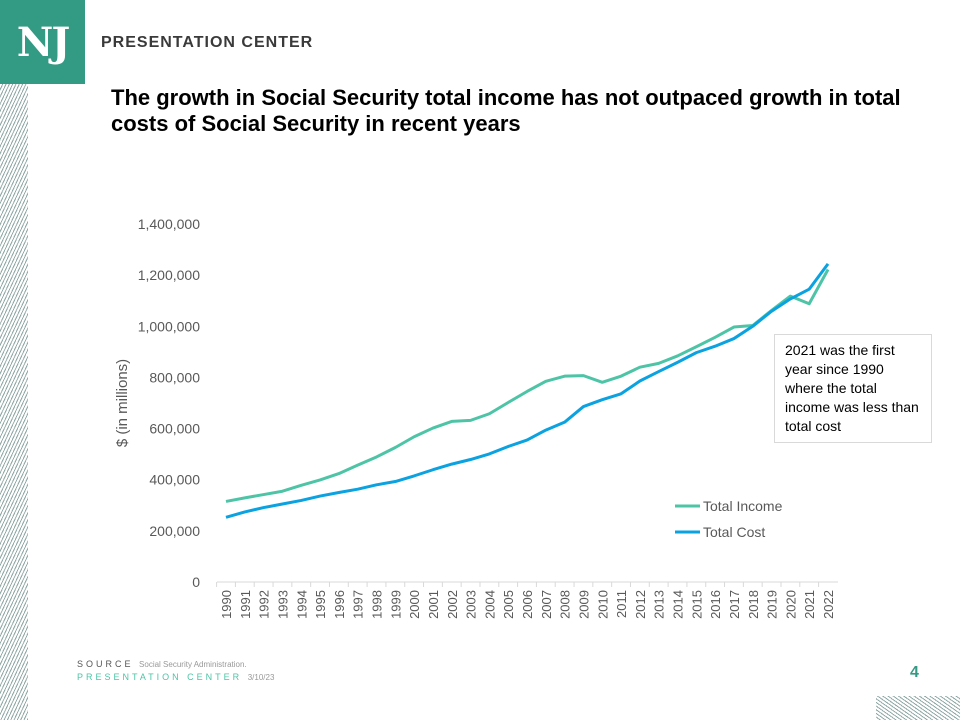 This screenshot has width=960, height=720. Describe the element at coordinates (245, 604) in the screenshot. I see `x-tick-label: 1991` at that location.